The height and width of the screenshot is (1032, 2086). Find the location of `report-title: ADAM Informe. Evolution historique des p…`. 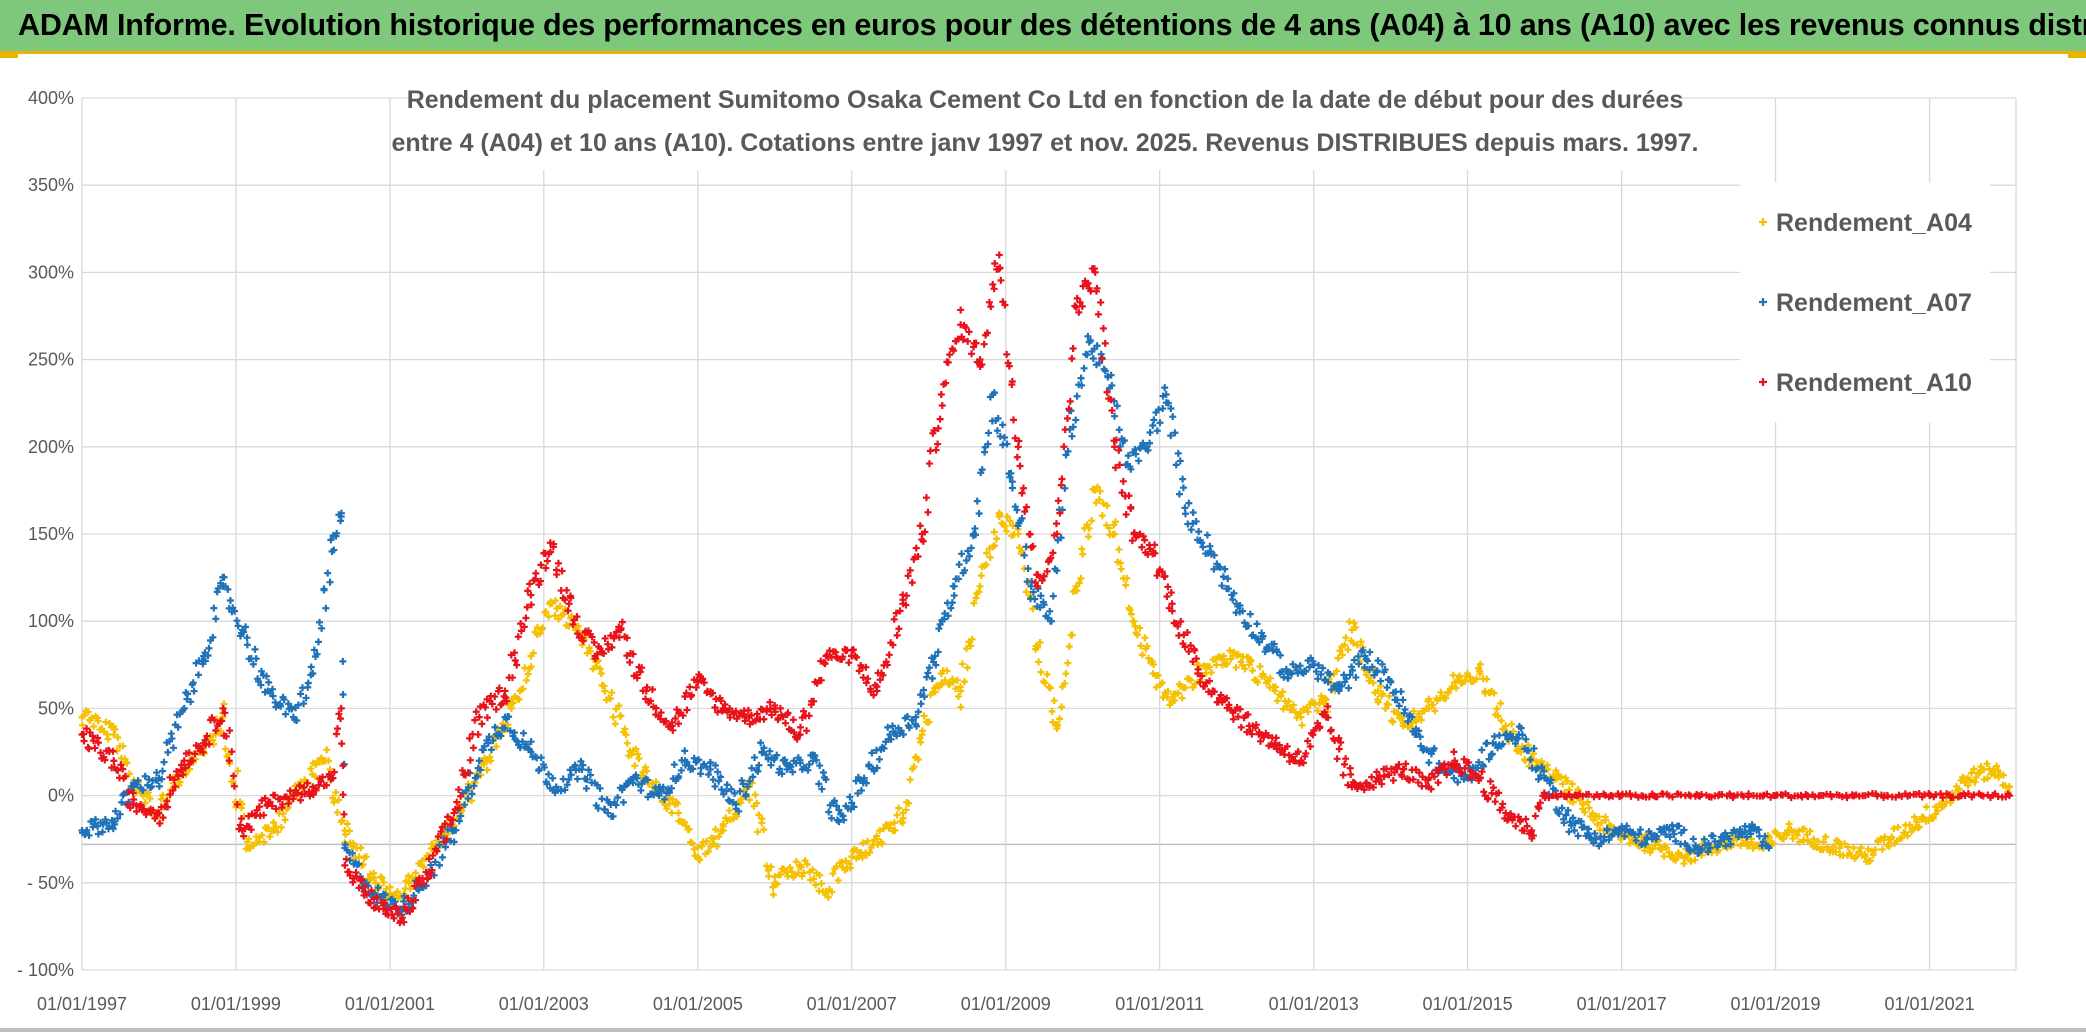

report-title: ADAM Informe. Evolution historique des p… is located at coordinates (1052, 25).